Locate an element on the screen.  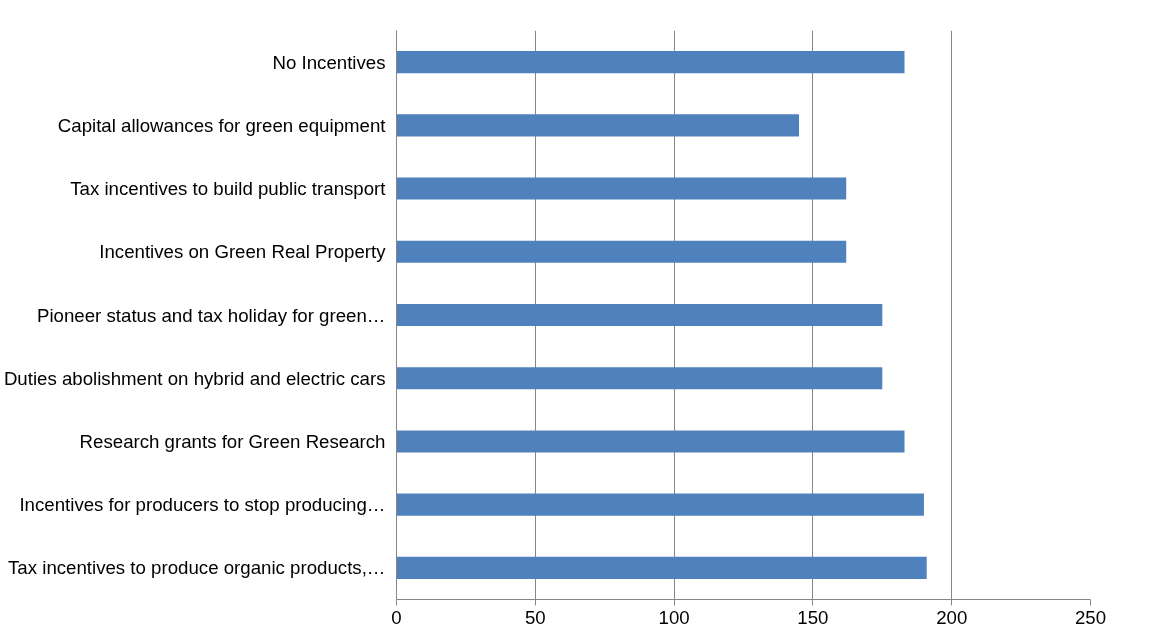
y-tick-label: Duties abolishment on hybrid and electric cars is located at coordinates (194, 378).